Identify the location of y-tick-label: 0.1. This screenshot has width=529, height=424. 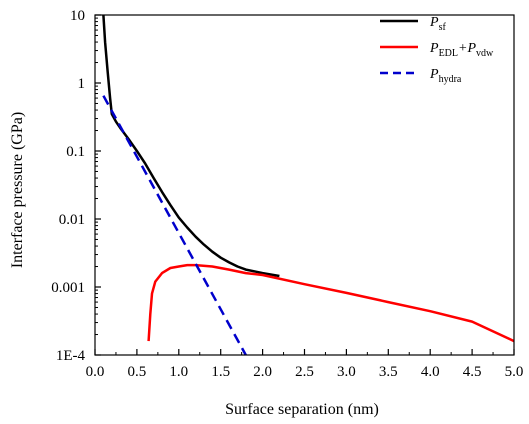
(75, 152).